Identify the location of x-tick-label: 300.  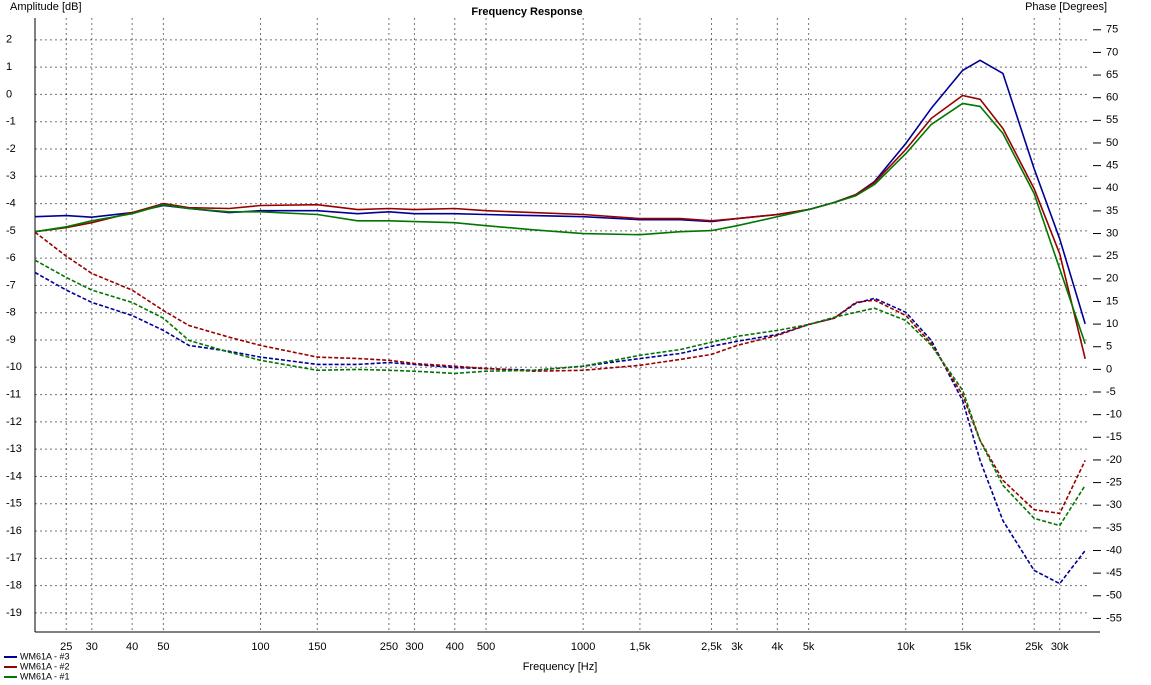
(414, 647).